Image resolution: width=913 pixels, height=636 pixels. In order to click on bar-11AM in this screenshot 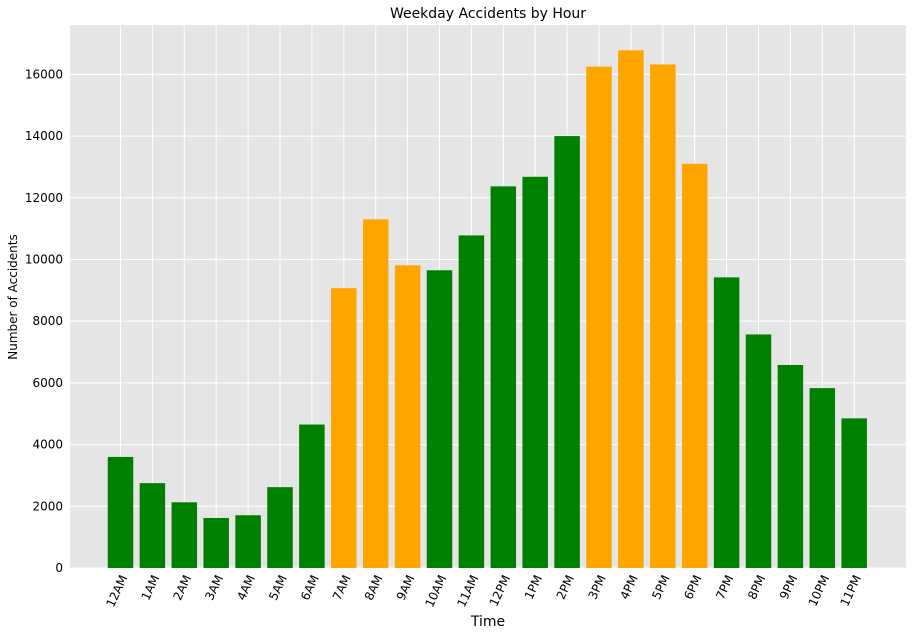, I will do `click(471, 401)`.